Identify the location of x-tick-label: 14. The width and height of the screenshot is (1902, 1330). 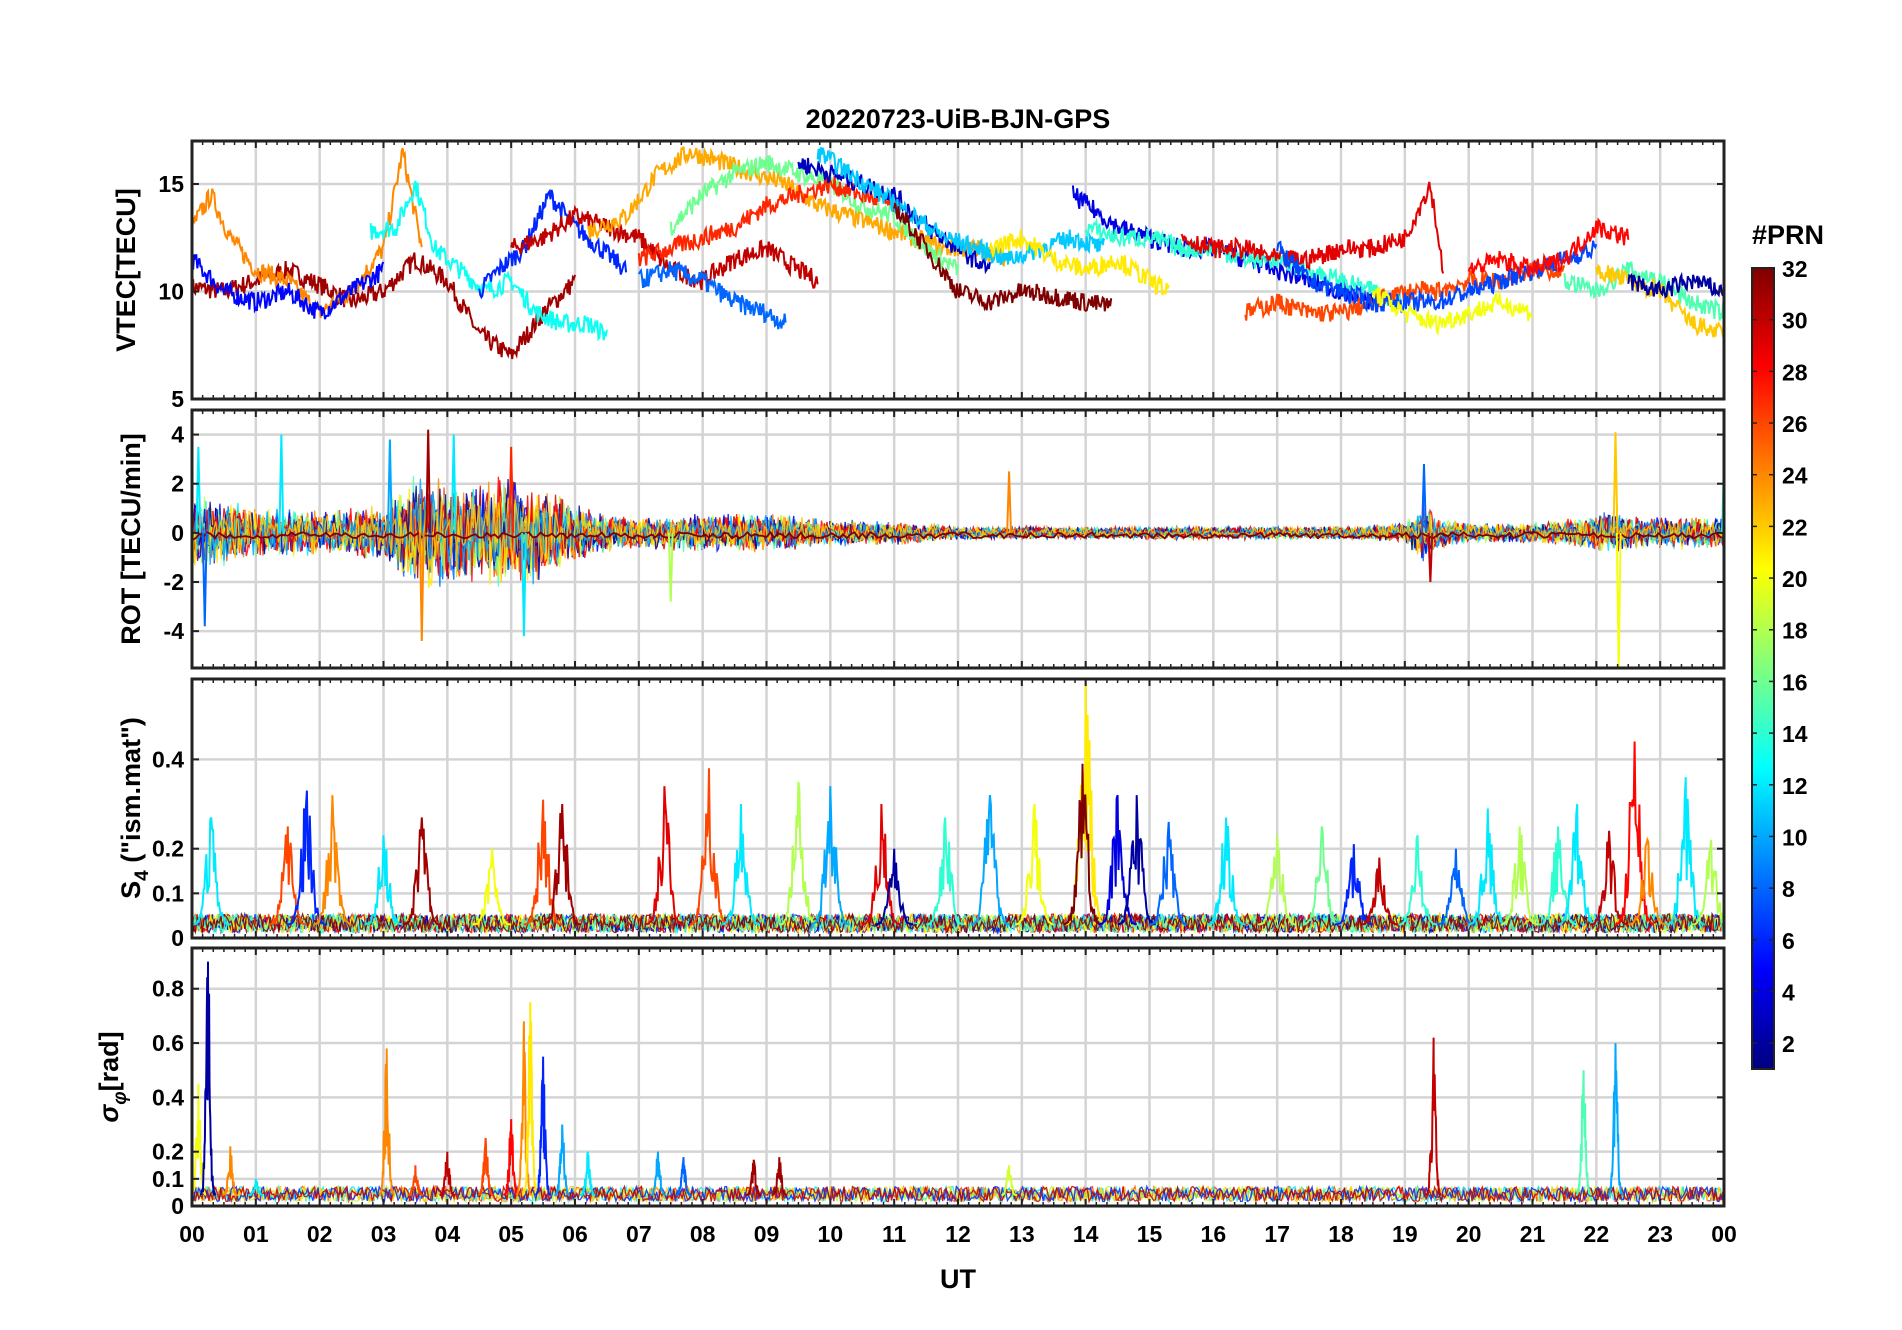
(1086, 1234).